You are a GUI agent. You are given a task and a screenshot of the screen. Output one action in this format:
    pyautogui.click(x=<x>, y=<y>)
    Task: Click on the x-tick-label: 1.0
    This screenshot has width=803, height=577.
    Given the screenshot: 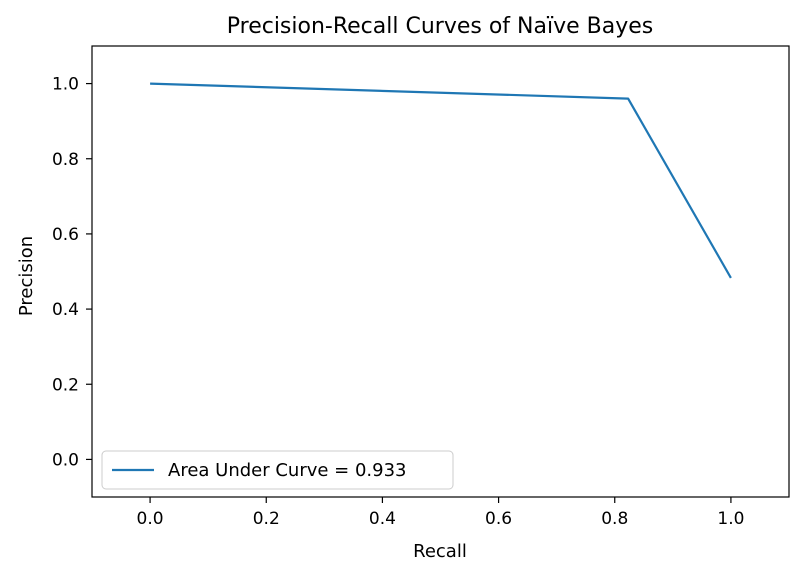 What is the action you would take?
    pyautogui.click(x=730, y=519)
    